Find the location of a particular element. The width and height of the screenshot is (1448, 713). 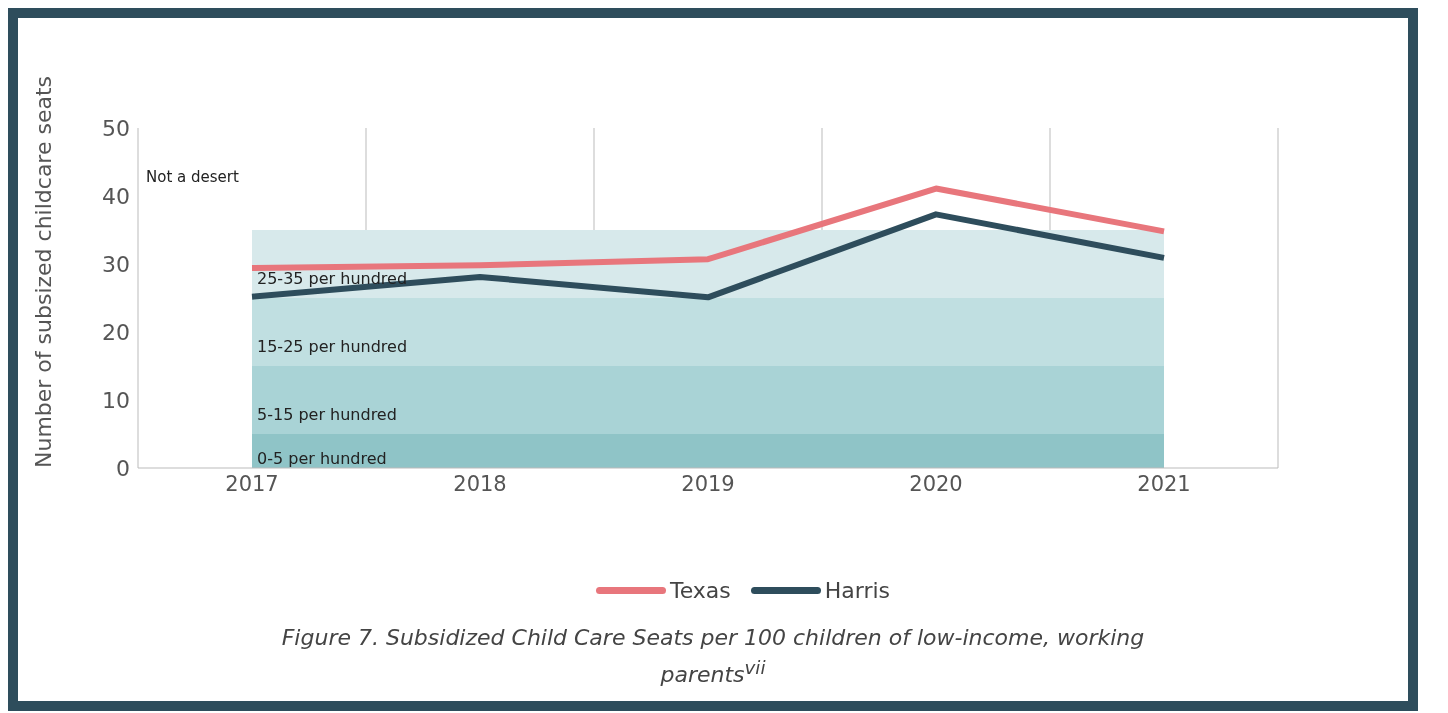

y-tick-label: 40 is located at coordinates (116, 196).